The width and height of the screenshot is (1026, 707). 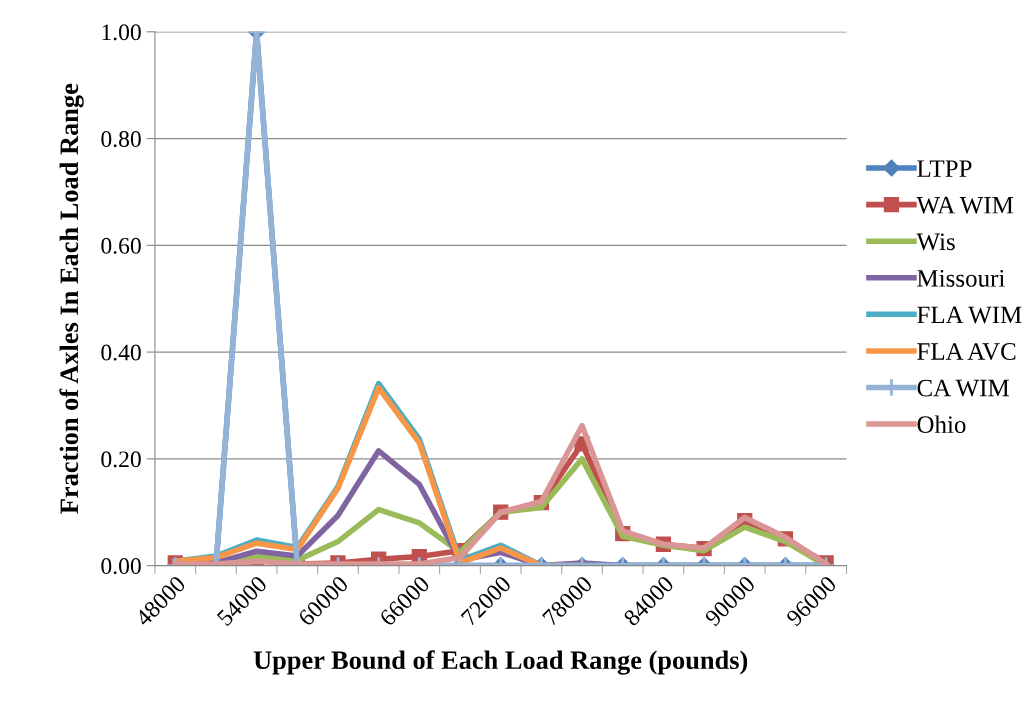 What do you see at coordinates (944, 168) in the screenshot?
I see `legend-label: LTPP` at bounding box center [944, 168].